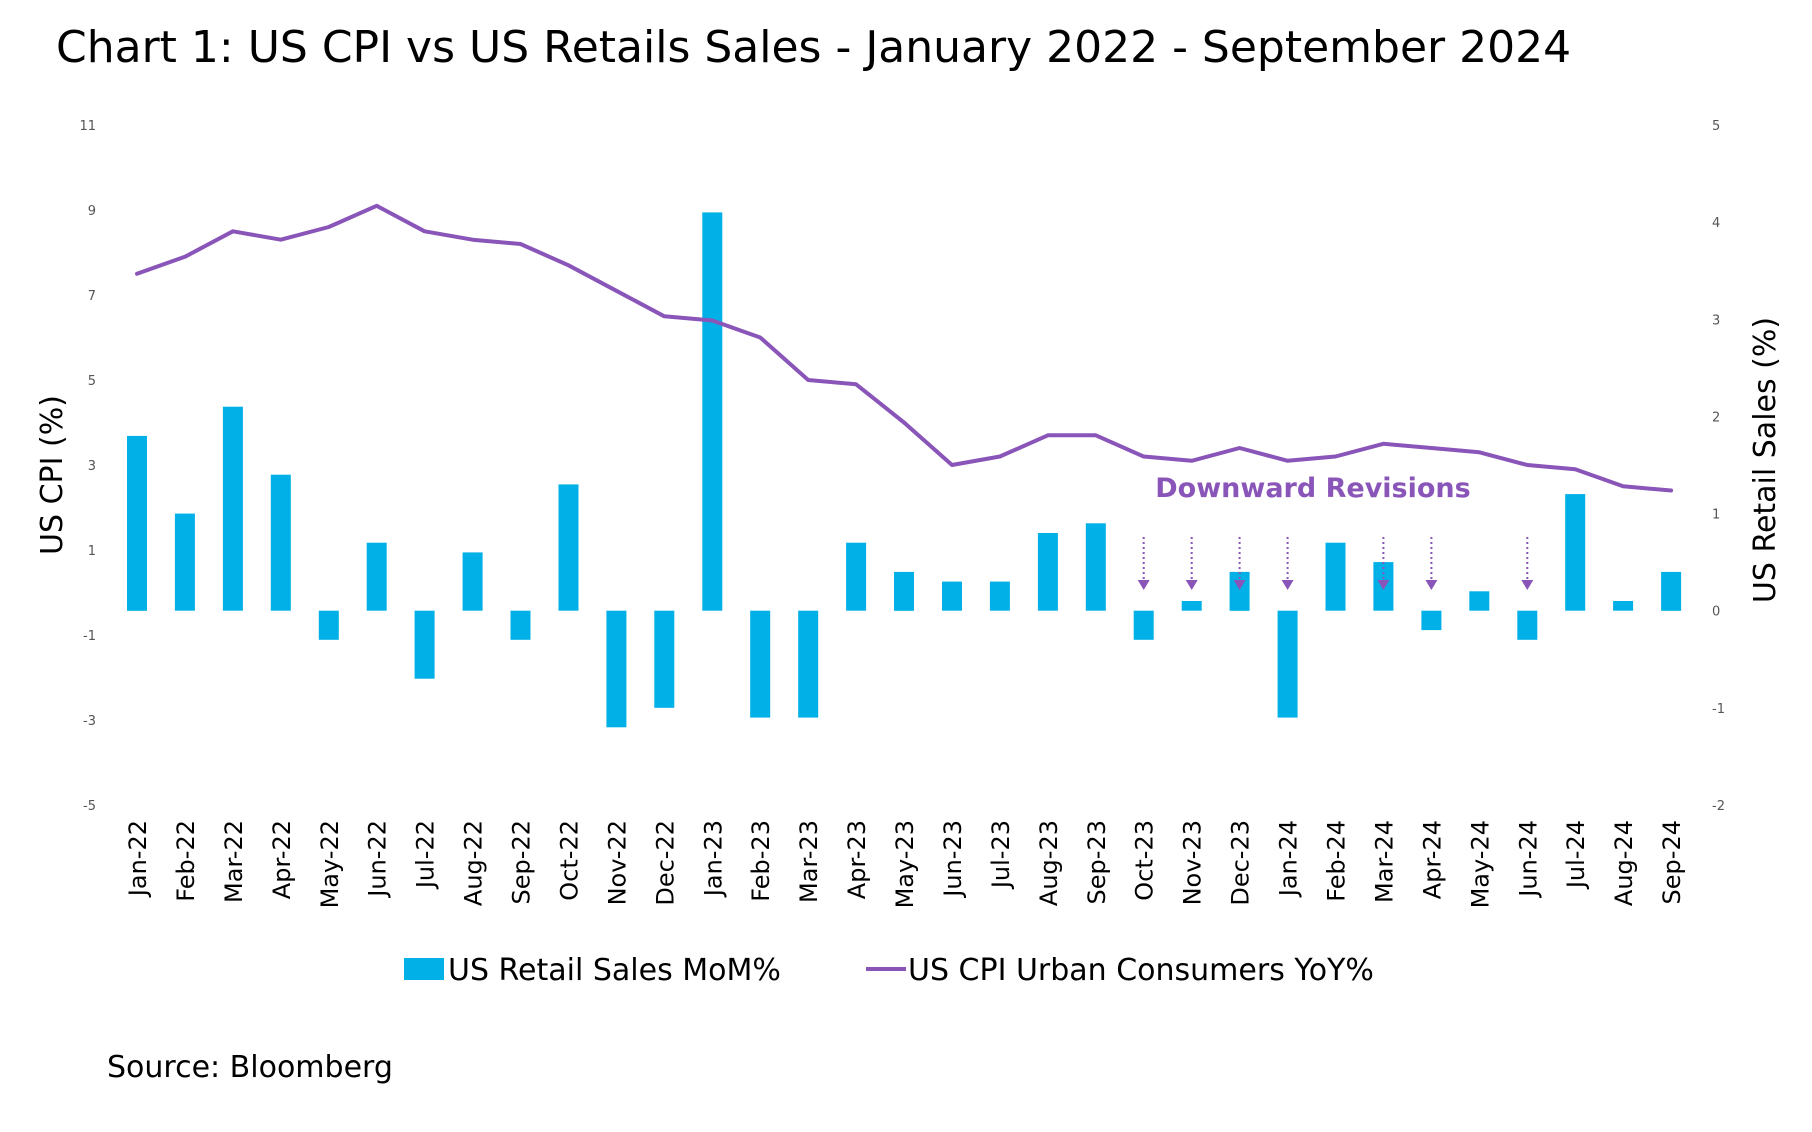 The height and width of the screenshot is (1132, 1812). I want to click on category-label-Nov-23: Nov-23, so click(1193, 862).